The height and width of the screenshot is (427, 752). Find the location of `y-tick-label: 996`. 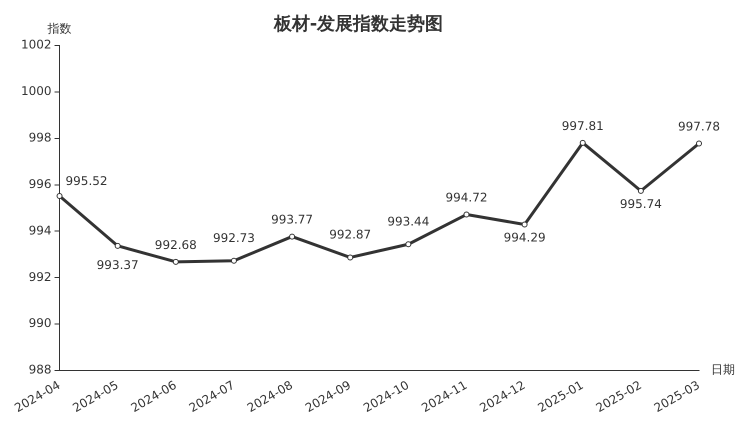

y-tick-label: 996 is located at coordinates (40, 183).